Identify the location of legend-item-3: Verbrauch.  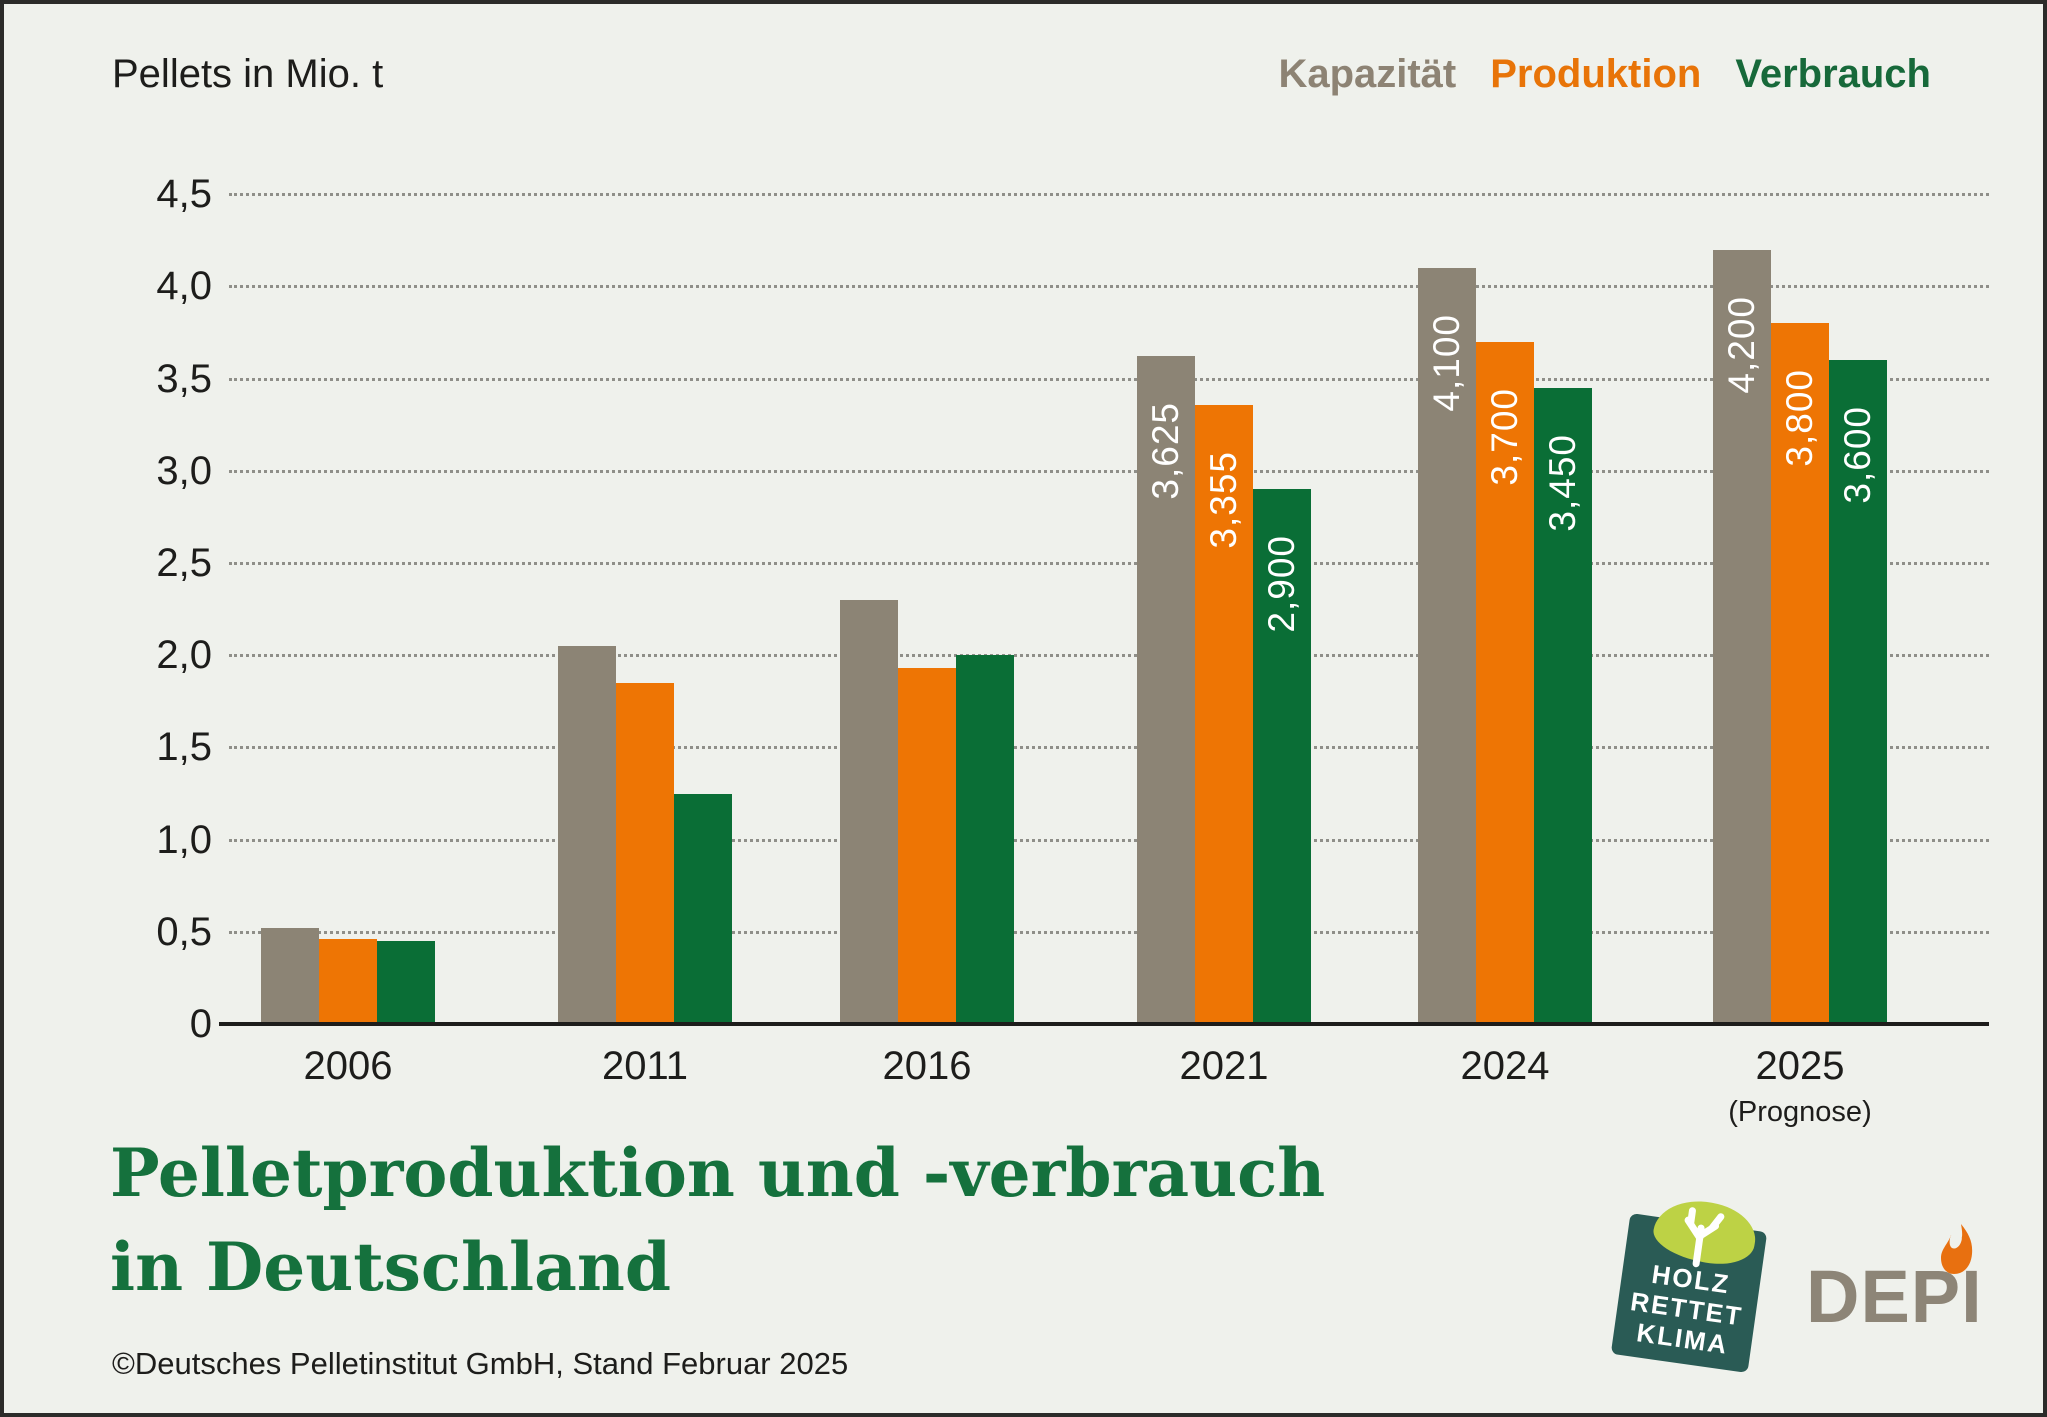
(1833, 74).